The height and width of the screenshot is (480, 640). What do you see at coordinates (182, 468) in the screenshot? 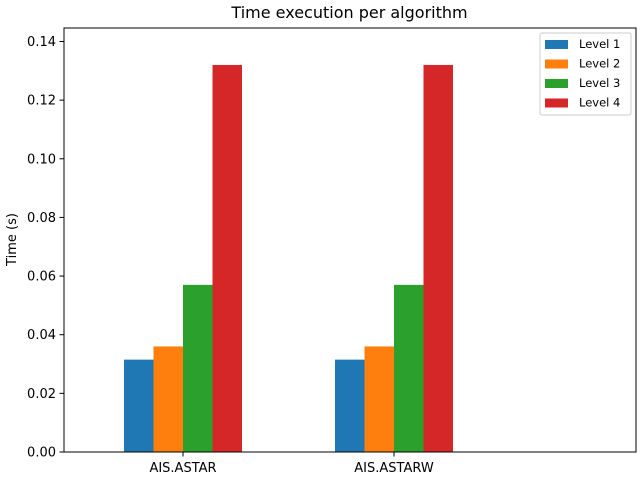
I see `x-tick-label: AIS.ASTAR` at bounding box center [182, 468].